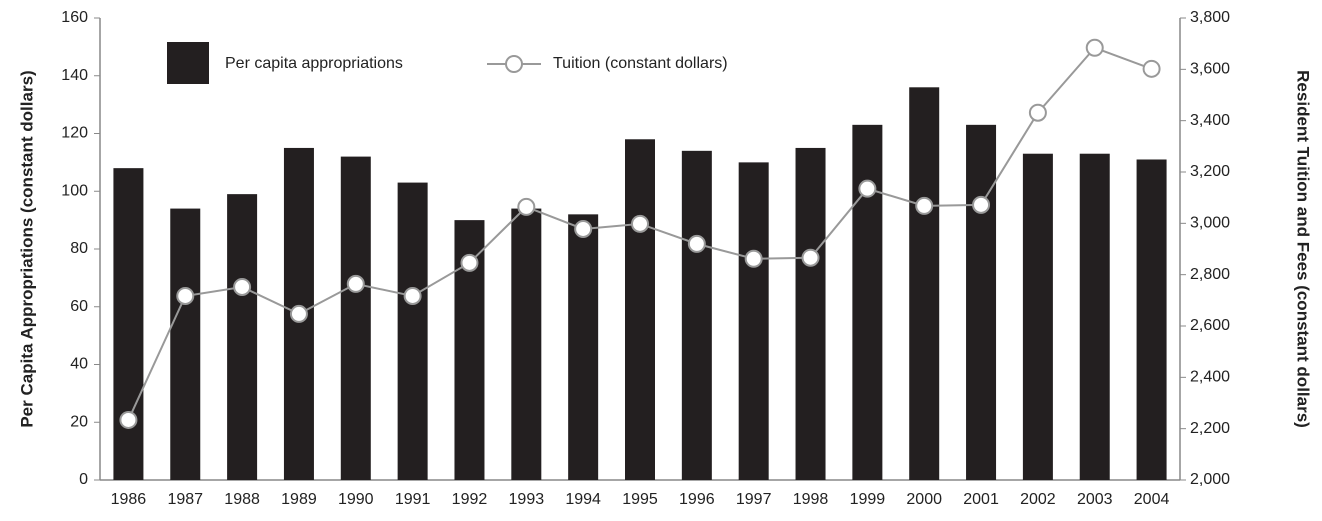 The width and height of the screenshot is (1322, 521). Describe the element at coordinates (640, 499) in the screenshot. I see `x-tick-label: 1995` at that location.